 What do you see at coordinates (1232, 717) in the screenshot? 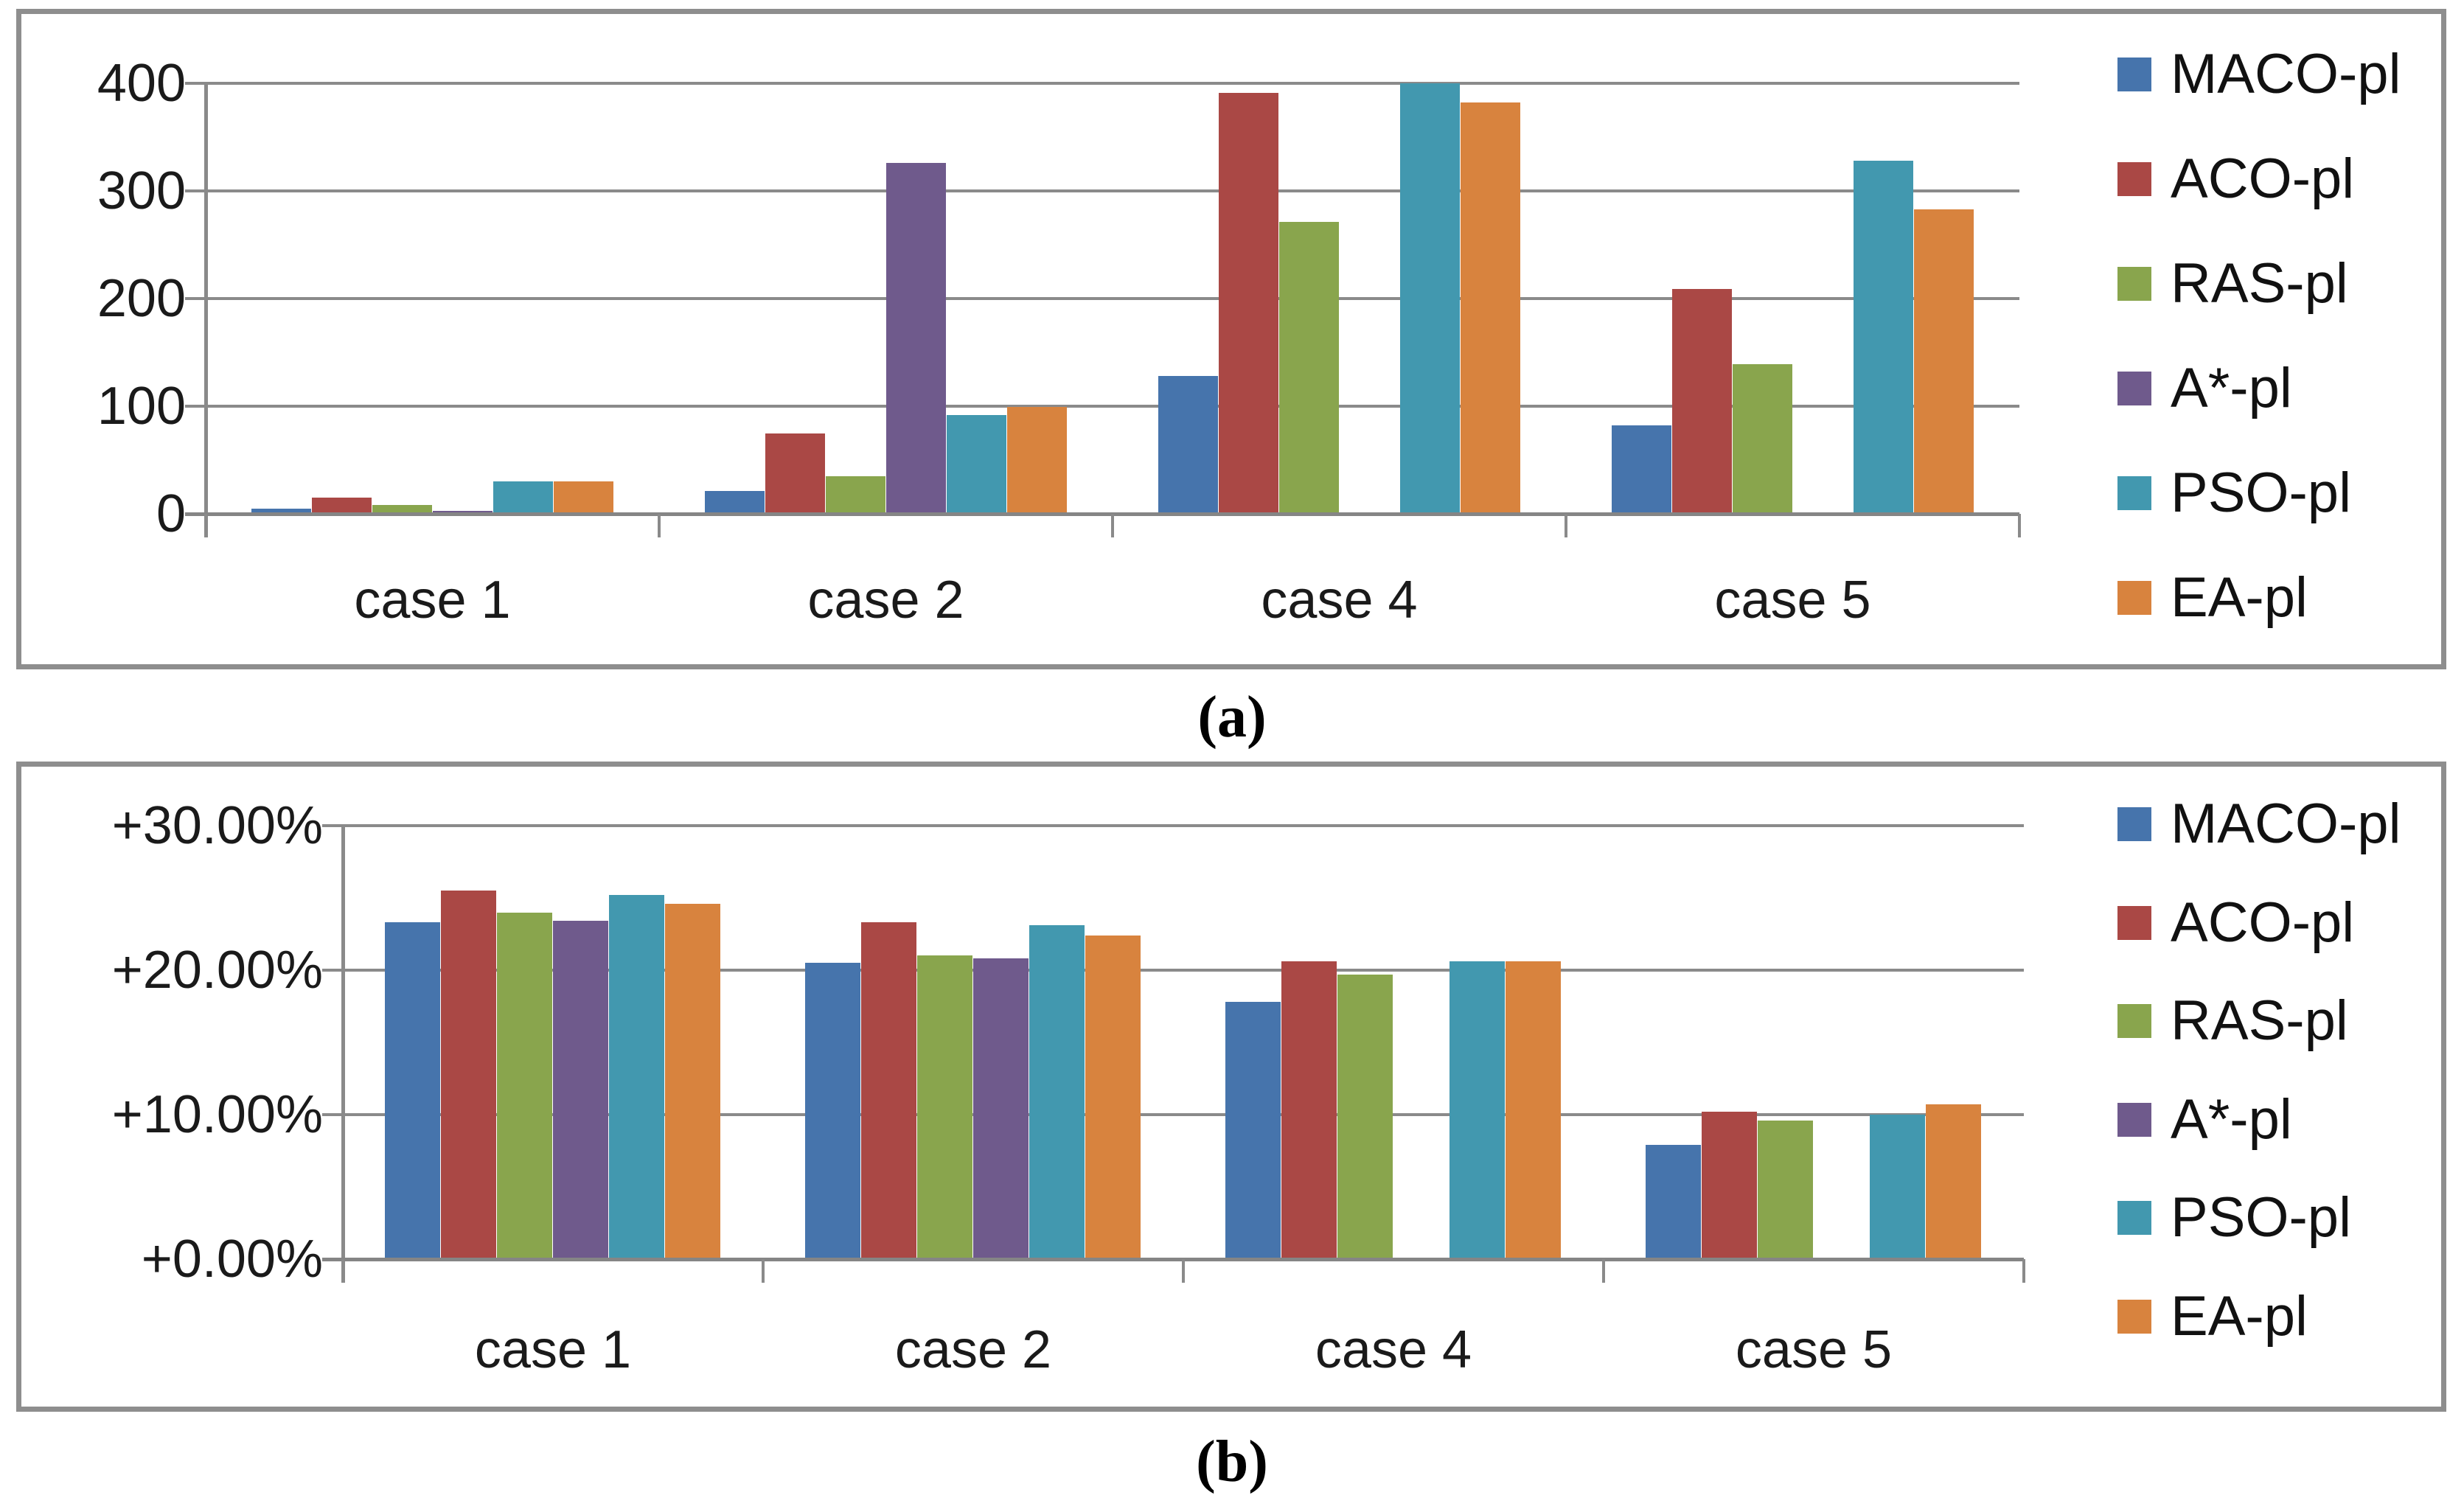
I see `caption-a: (a)` at bounding box center [1232, 717].